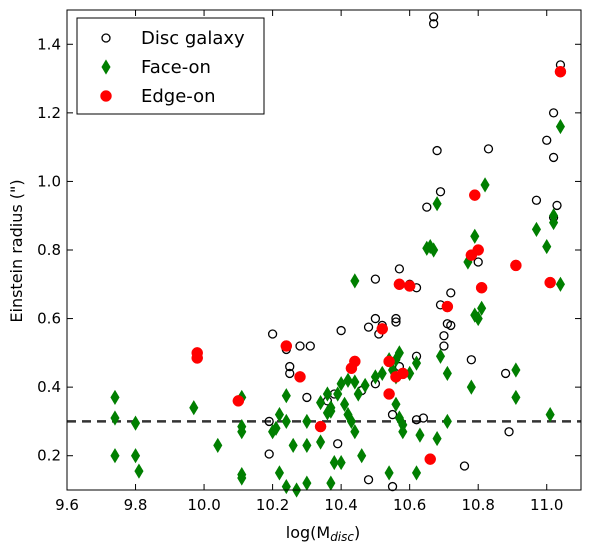 Image resolution: width=591 pixels, height=552 pixels. Describe the element at coordinates (106, 38) in the screenshot. I see `legend-marker-disc-galaxy-point` at that location.